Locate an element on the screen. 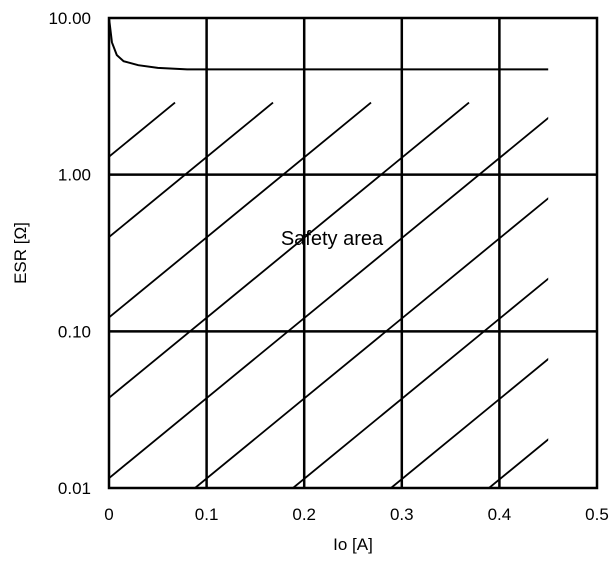 The width and height of the screenshot is (616, 570). y-tick-label: 10.00 is located at coordinates (69, 18).